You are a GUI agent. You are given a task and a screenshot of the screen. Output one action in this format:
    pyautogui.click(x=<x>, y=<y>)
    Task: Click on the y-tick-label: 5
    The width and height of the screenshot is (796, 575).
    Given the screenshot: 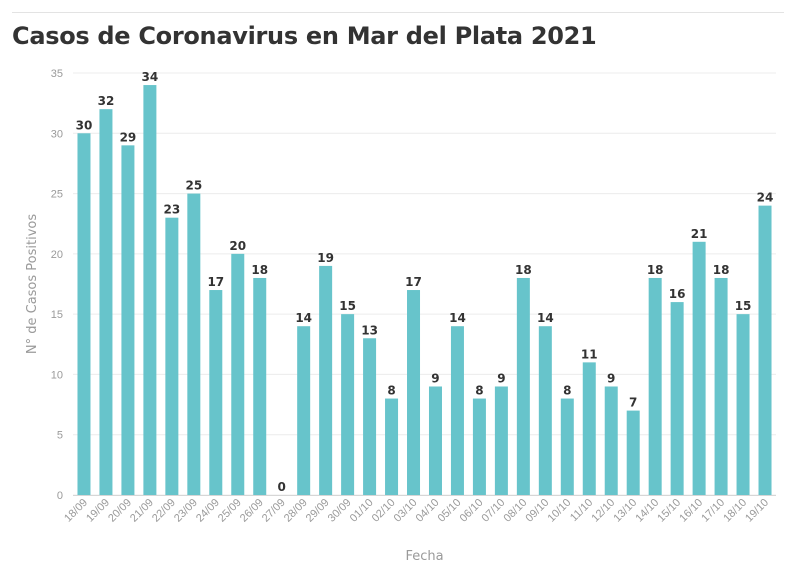 What is the action you would take?
    pyautogui.click(x=60, y=436)
    